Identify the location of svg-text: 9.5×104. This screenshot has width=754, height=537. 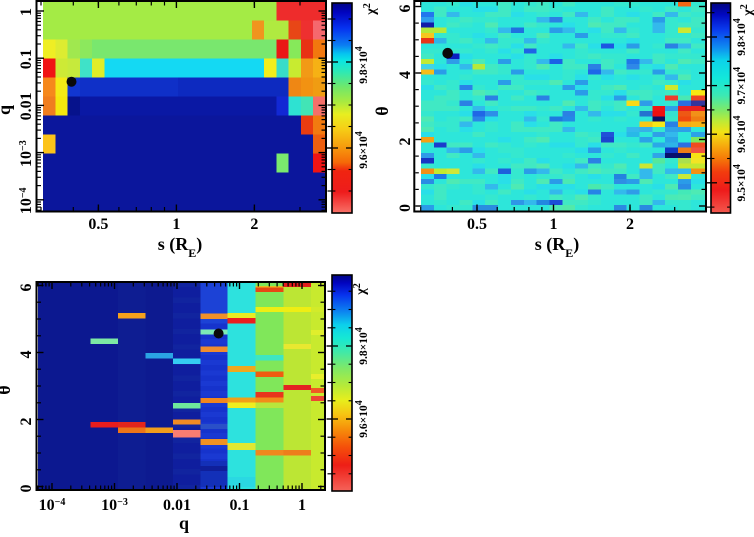
(740, 182).